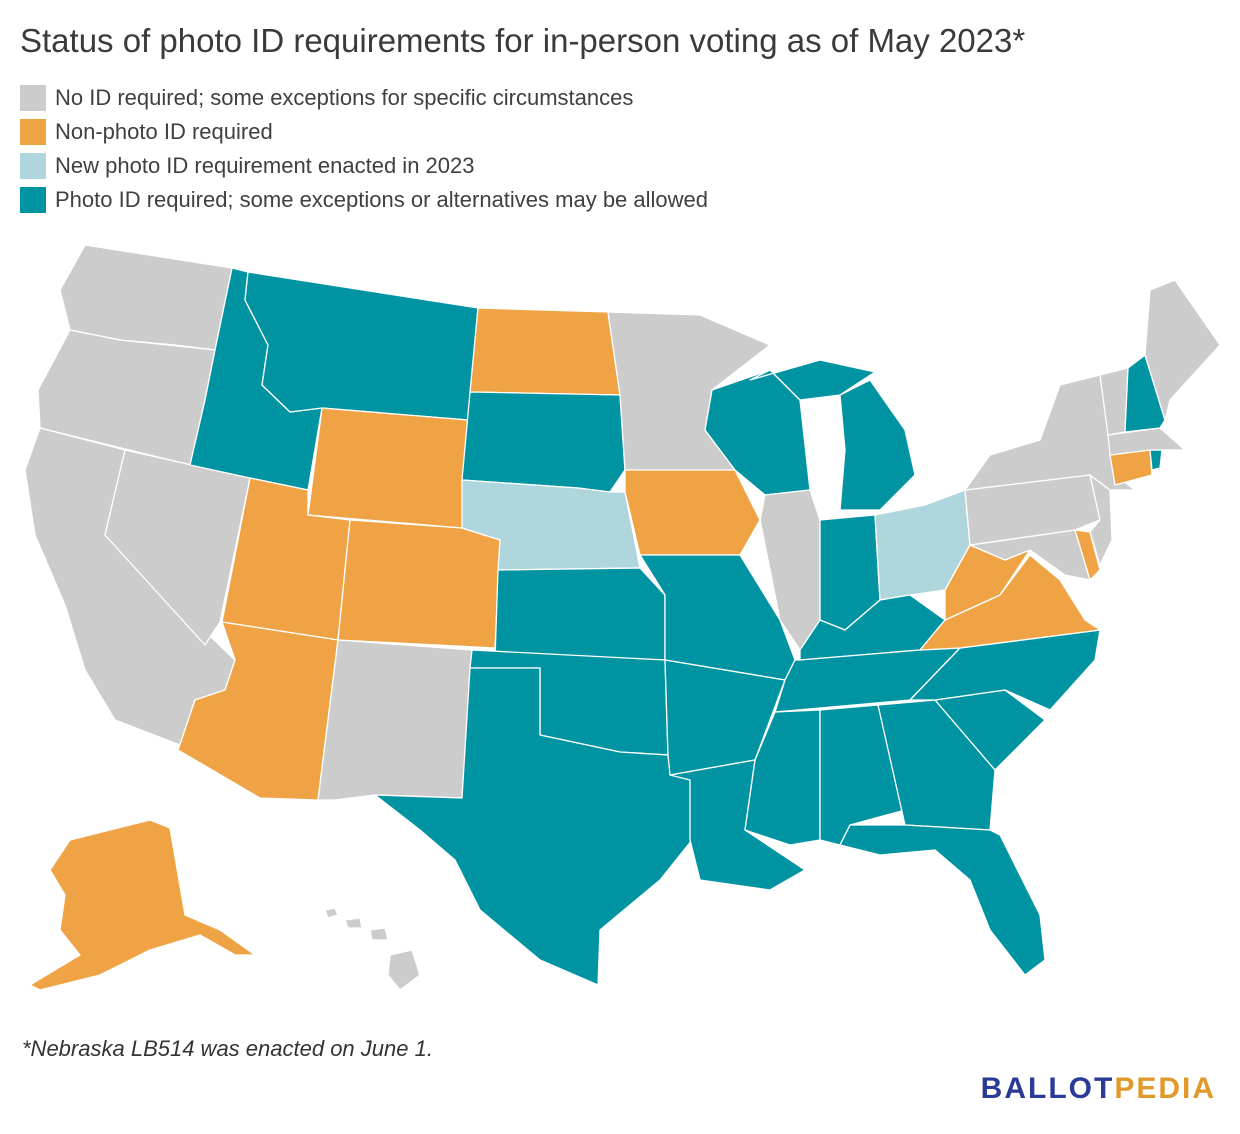 The width and height of the screenshot is (1240, 1134). What do you see at coordinates (388, 468) in the screenshot?
I see `state-wy` at bounding box center [388, 468].